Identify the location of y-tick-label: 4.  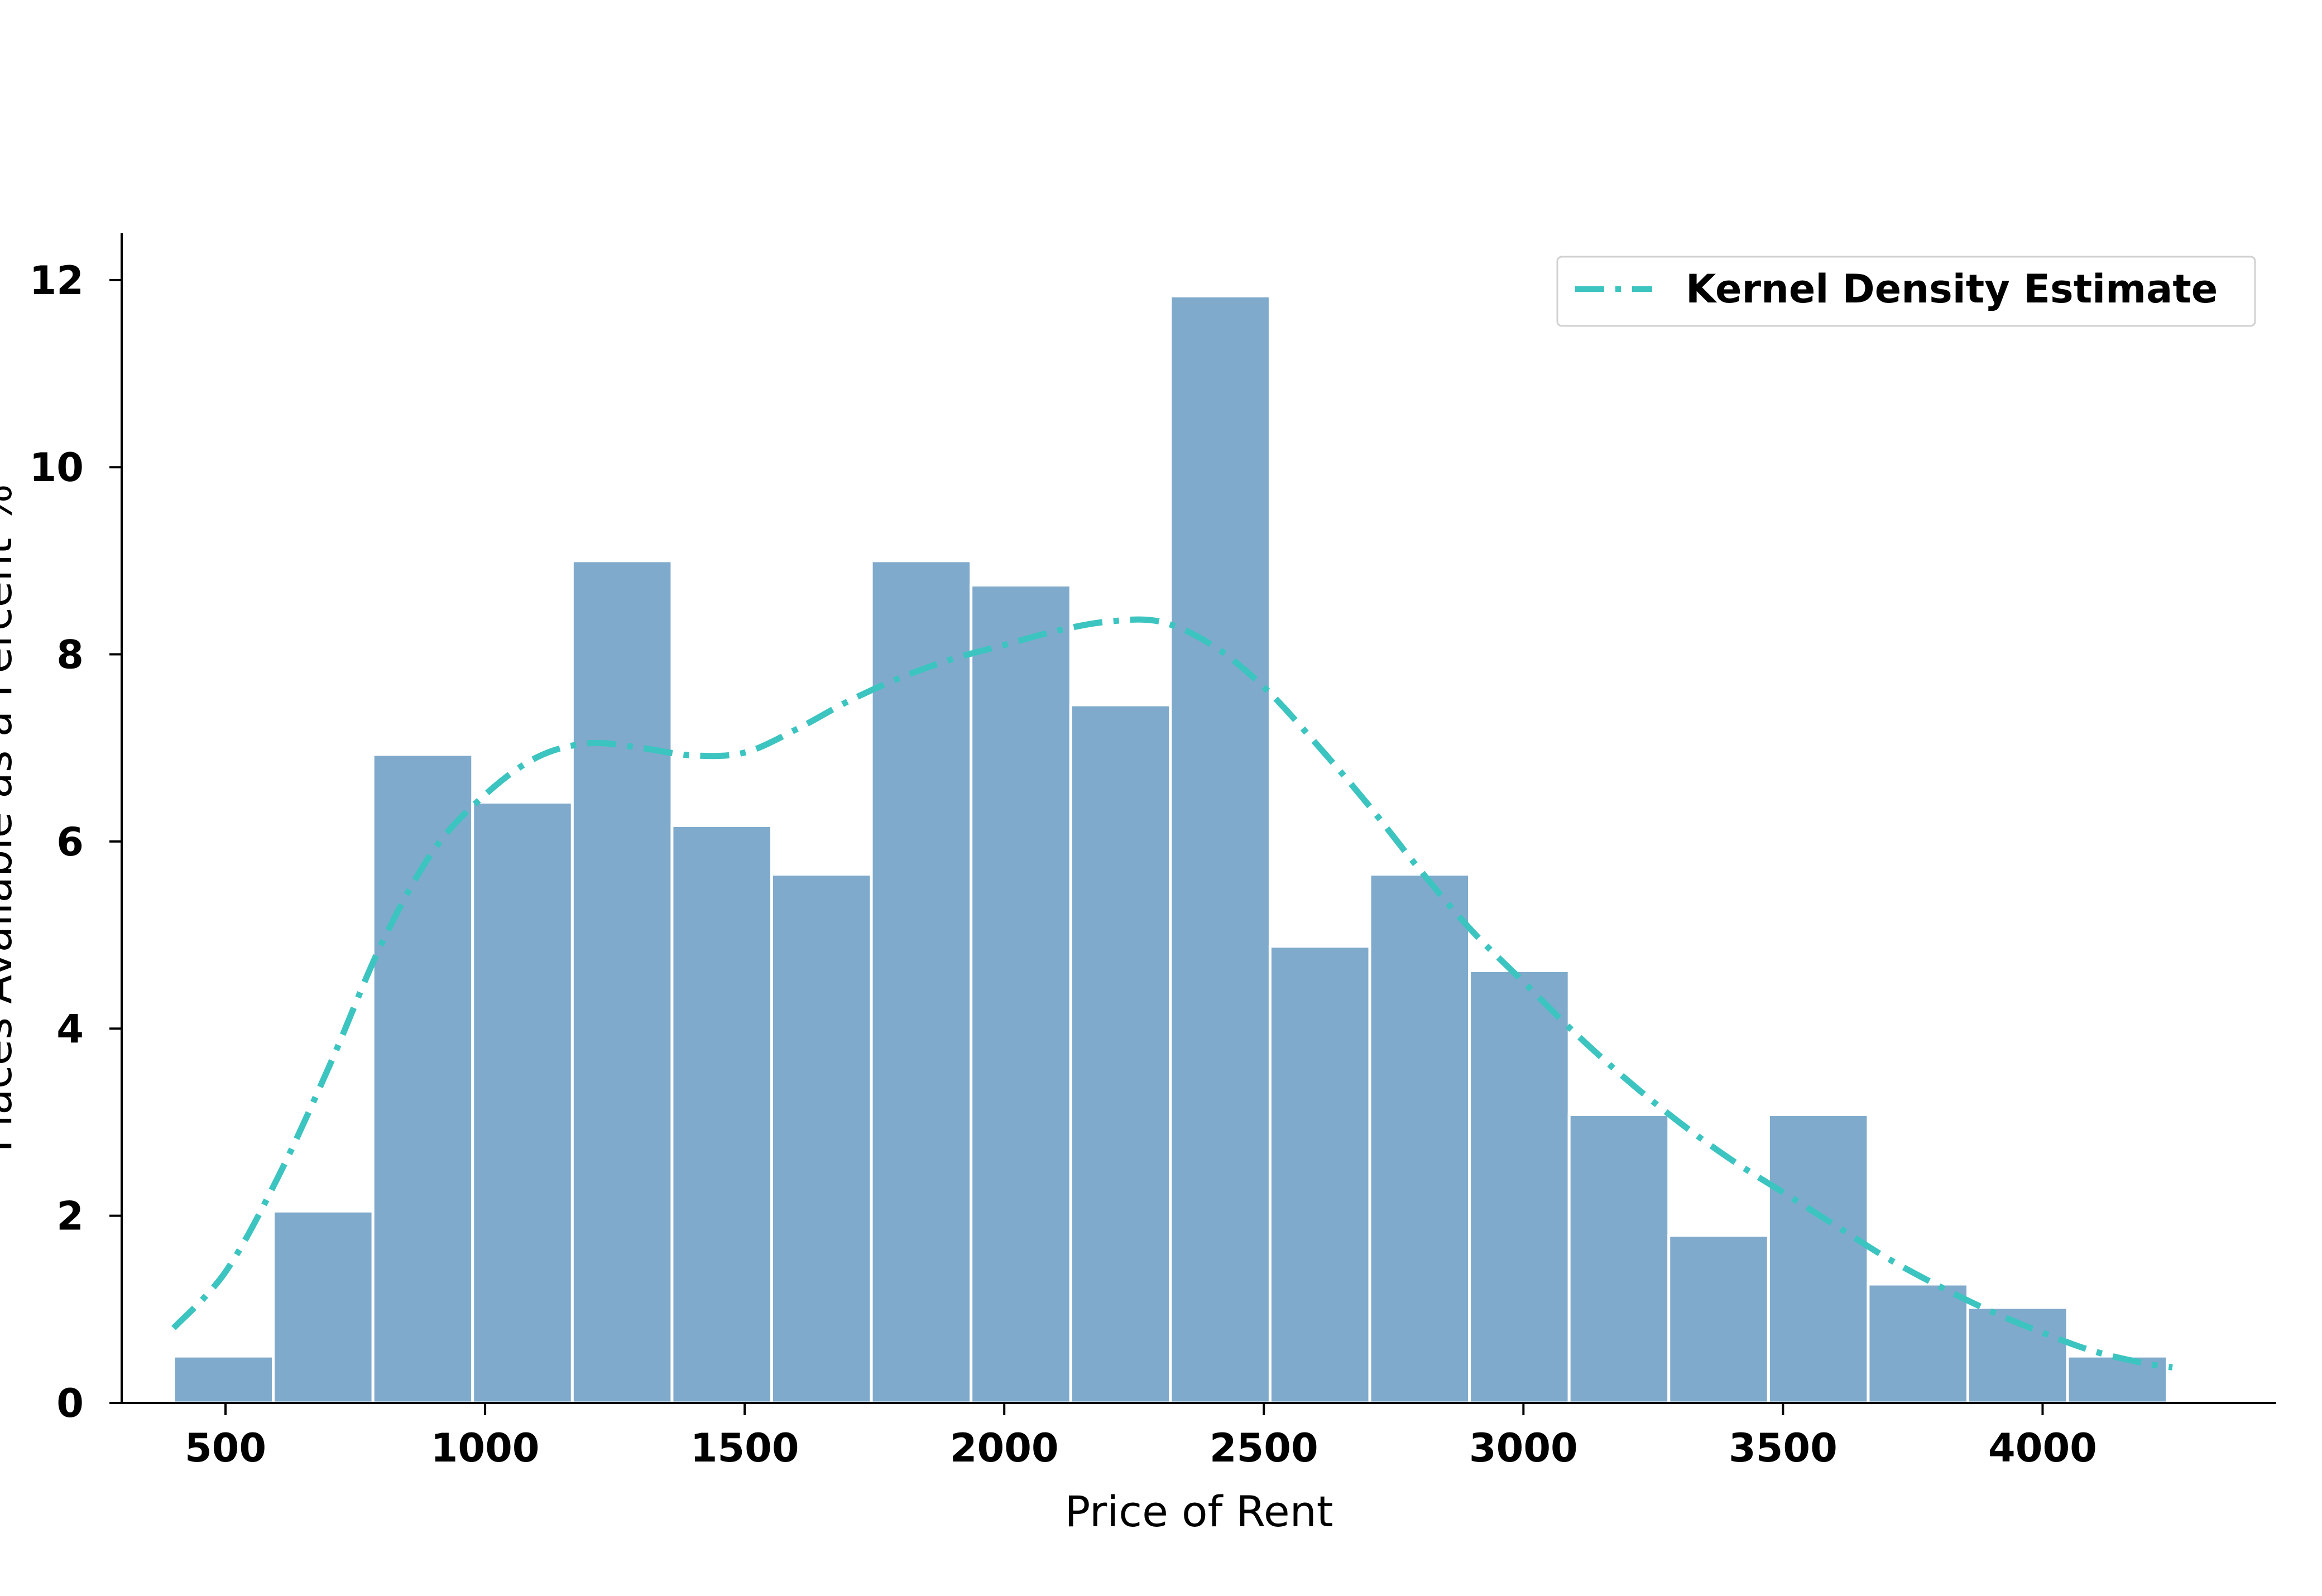
(70, 1029).